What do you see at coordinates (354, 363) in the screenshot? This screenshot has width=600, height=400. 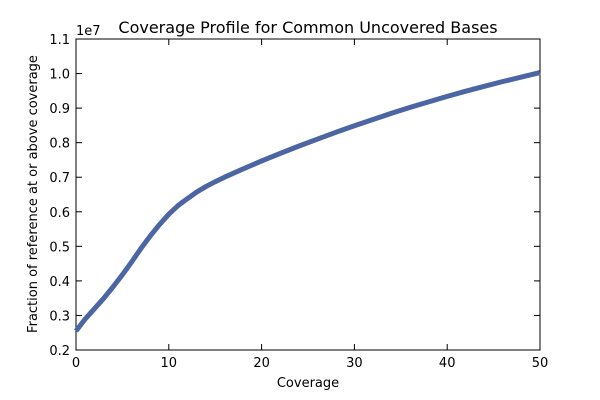 I see `x-tick-label: 30` at bounding box center [354, 363].